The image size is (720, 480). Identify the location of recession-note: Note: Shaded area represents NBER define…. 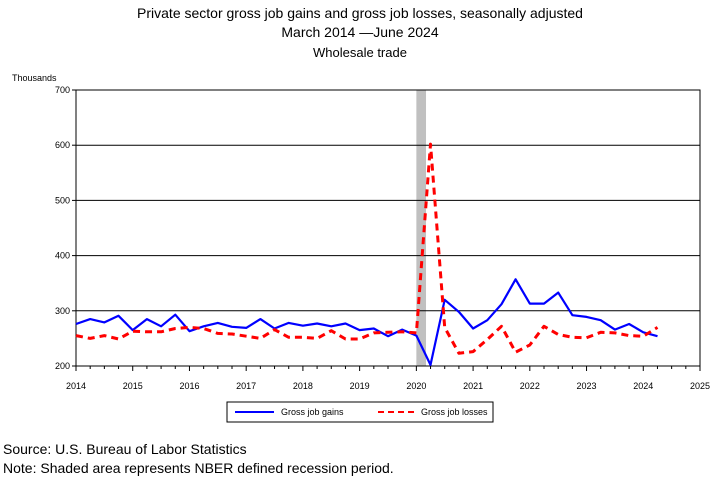
(198, 468).